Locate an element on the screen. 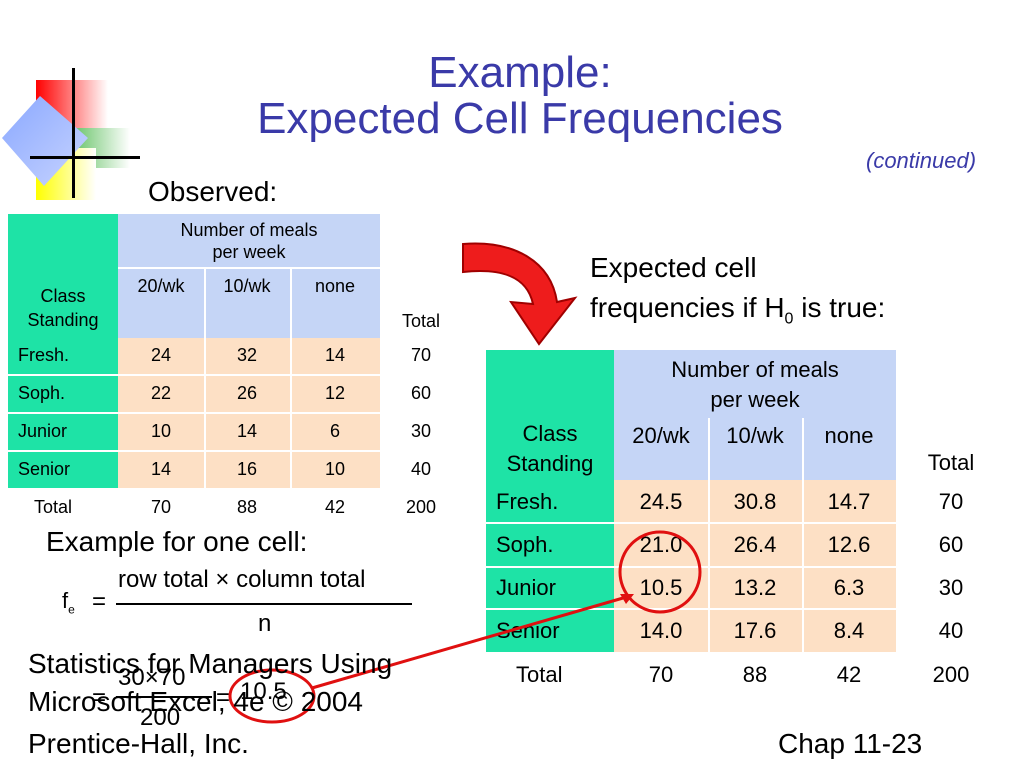 The height and width of the screenshot is (768, 1024). exp-class-label: Class is located at coordinates (550, 433).